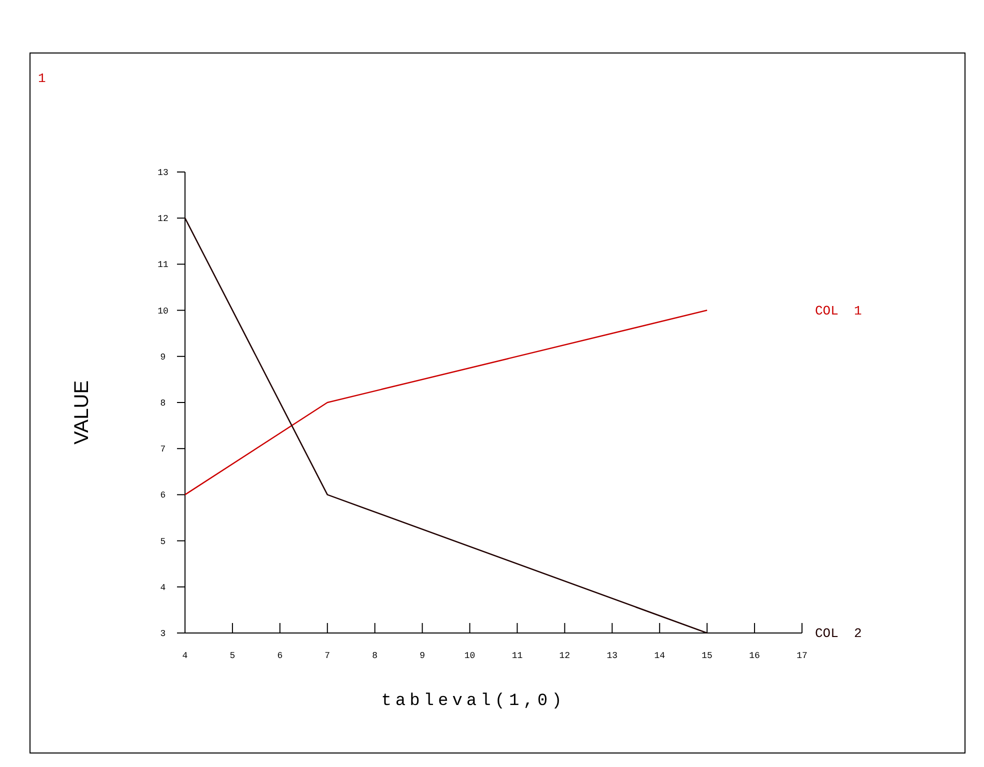 The image size is (984, 767). What do you see at coordinates (660, 656) in the screenshot?
I see `x-tick-label: 14` at bounding box center [660, 656].